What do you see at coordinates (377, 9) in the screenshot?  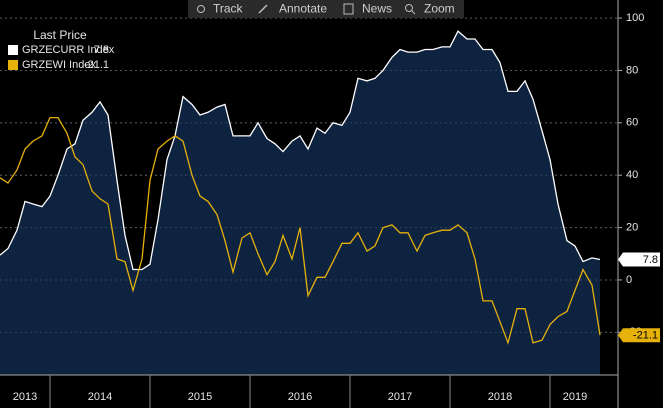 I see `toolbar-label: News` at bounding box center [377, 9].